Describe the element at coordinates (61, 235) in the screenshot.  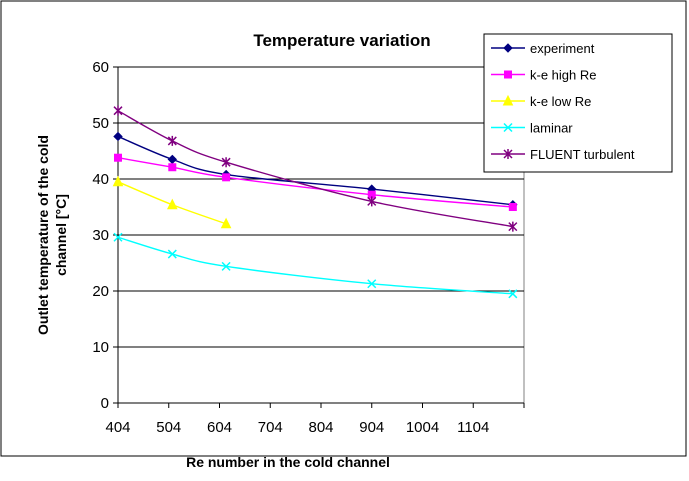
I see `y-axis-title-line-2: channel [°C]` at that location.